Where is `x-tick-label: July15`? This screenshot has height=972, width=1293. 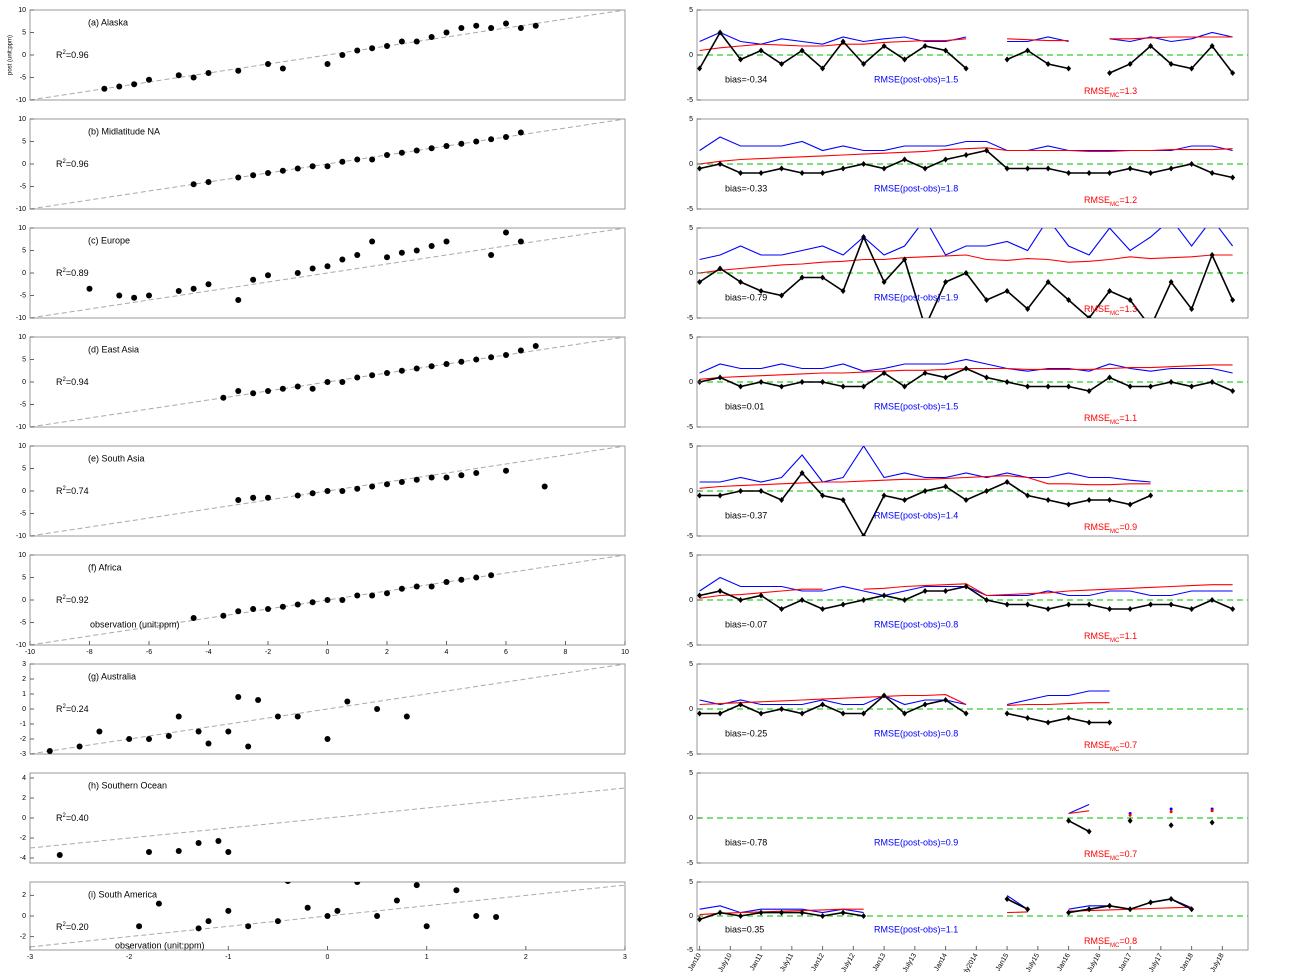 x-tick-label: July15 is located at coordinates (1033, 962).